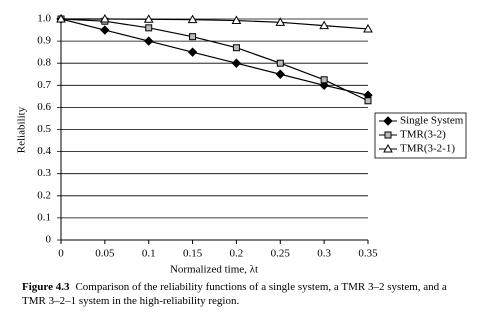 The height and width of the screenshot is (334, 479). Describe the element at coordinates (281, 254) in the screenshot. I see `x-tick-label: 0.25` at that location.